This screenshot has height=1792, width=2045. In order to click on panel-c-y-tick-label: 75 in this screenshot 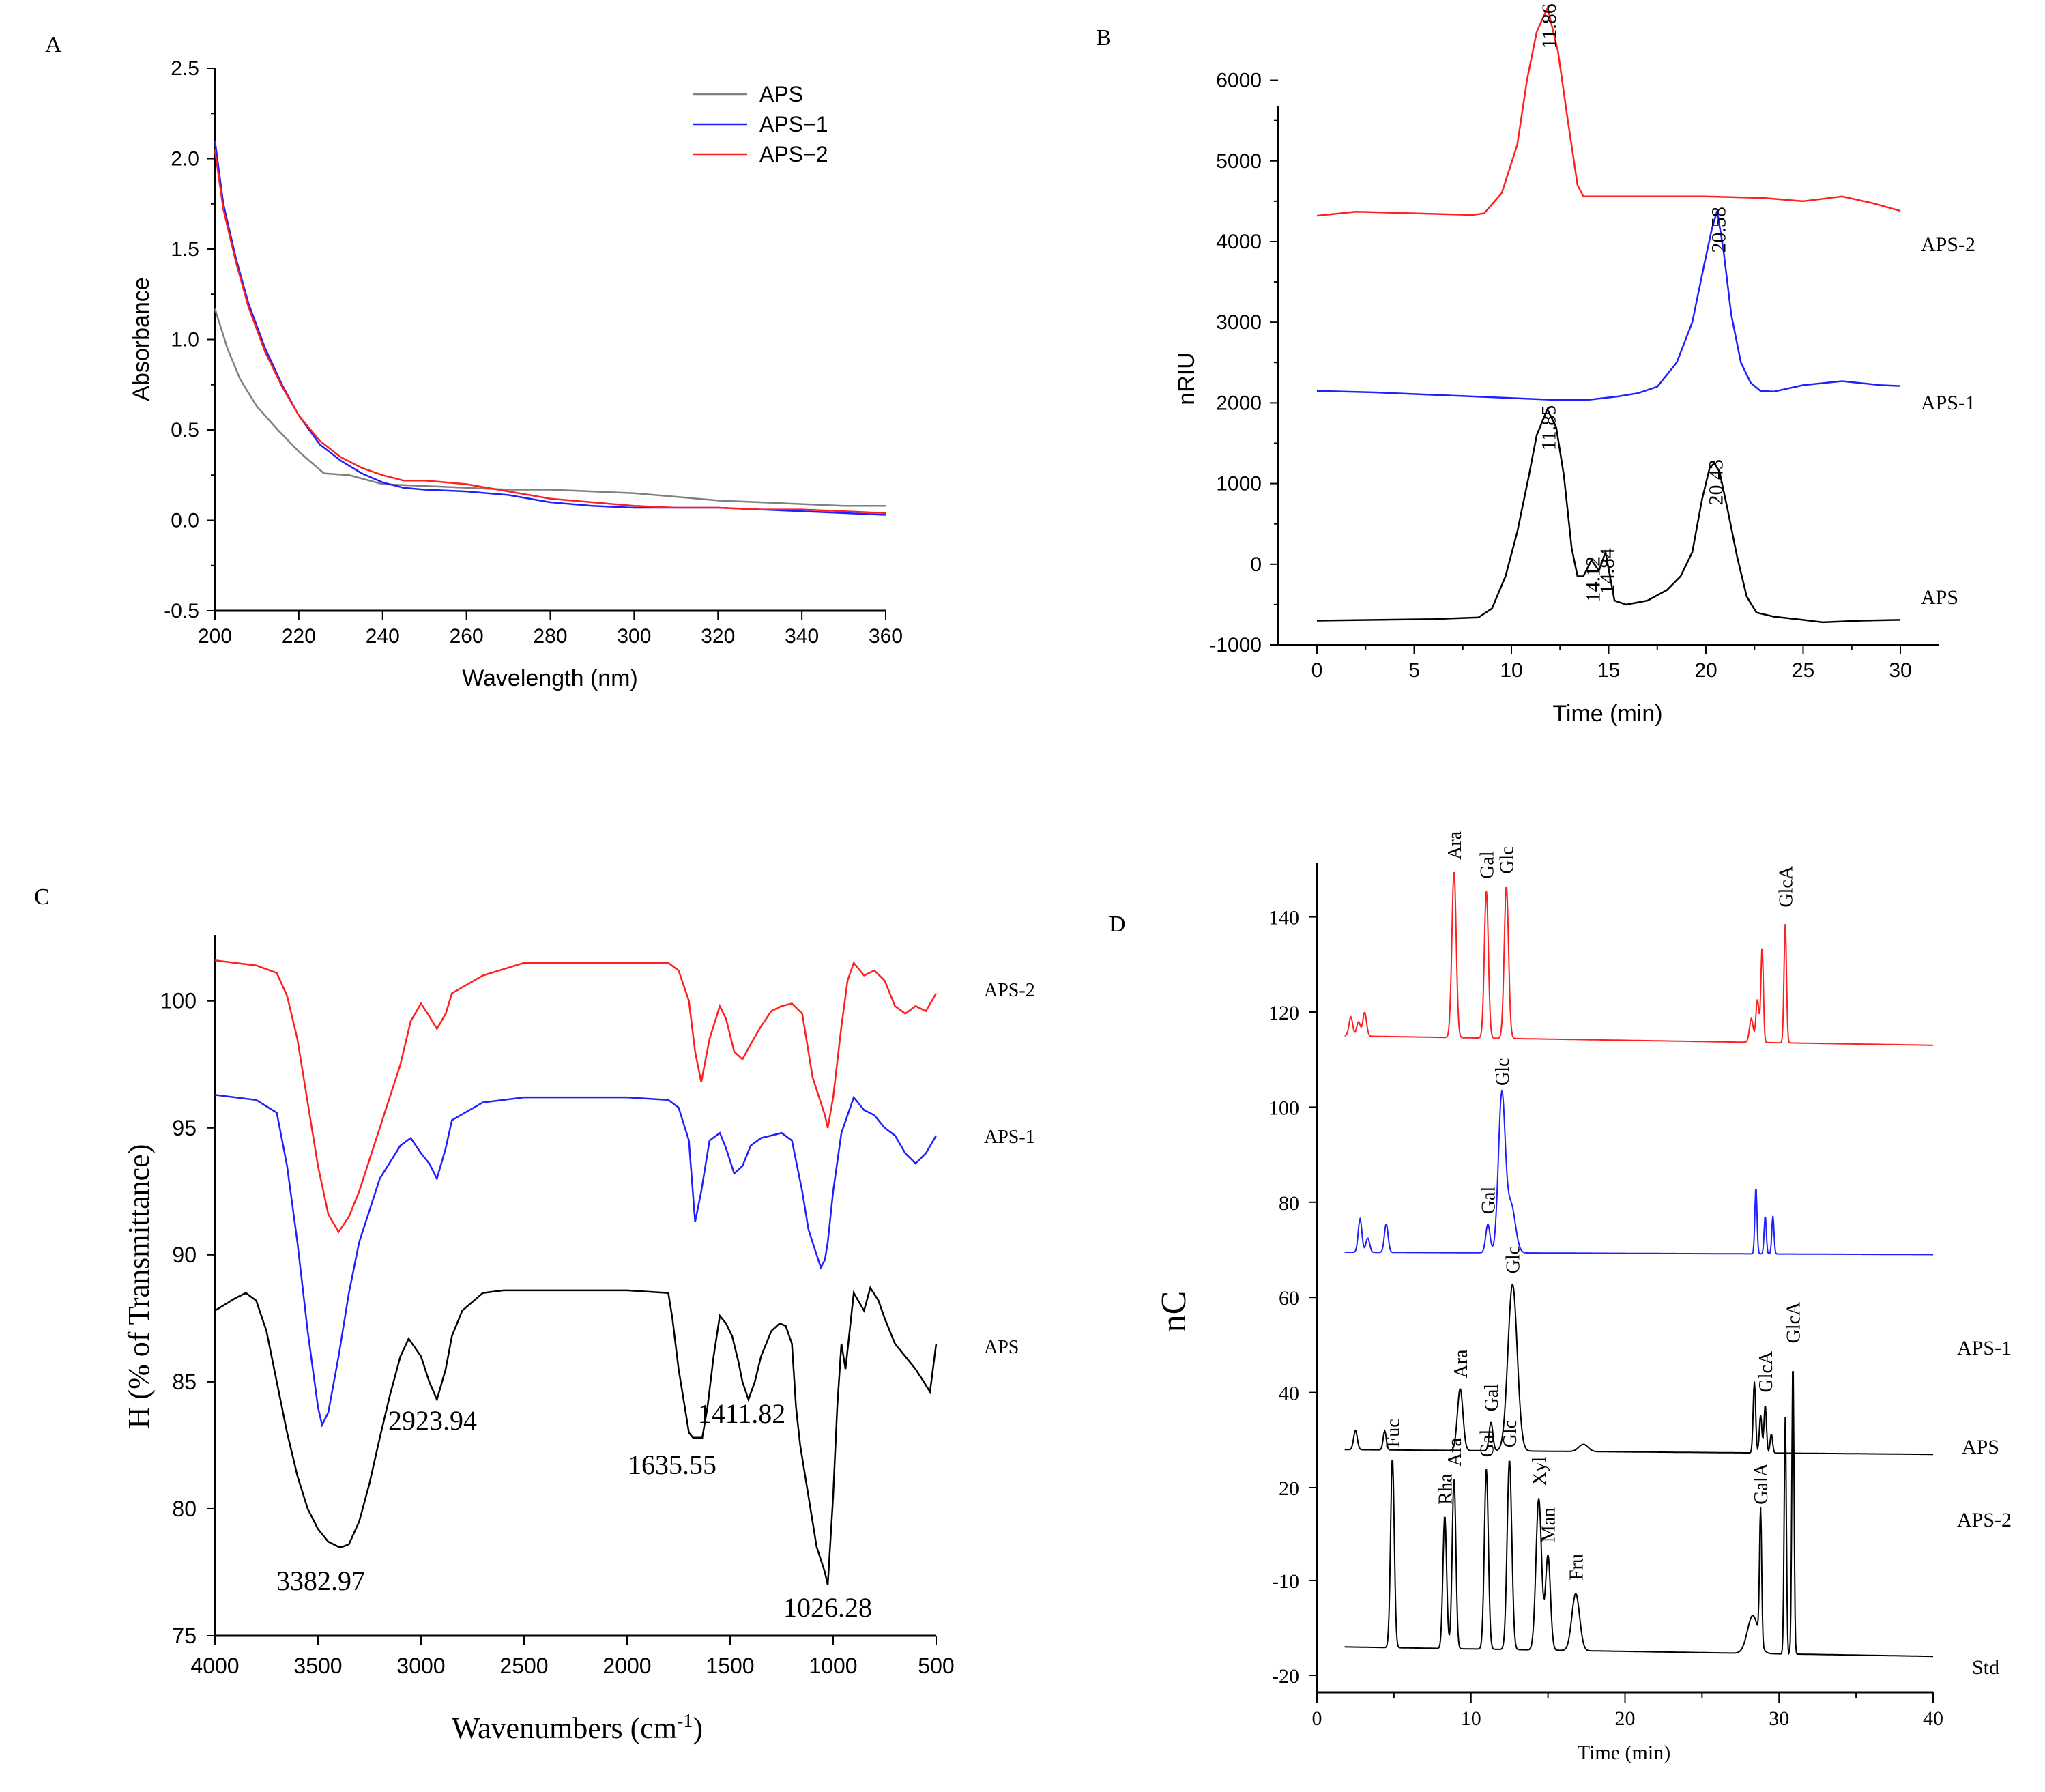, I will do `click(184, 1635)`.